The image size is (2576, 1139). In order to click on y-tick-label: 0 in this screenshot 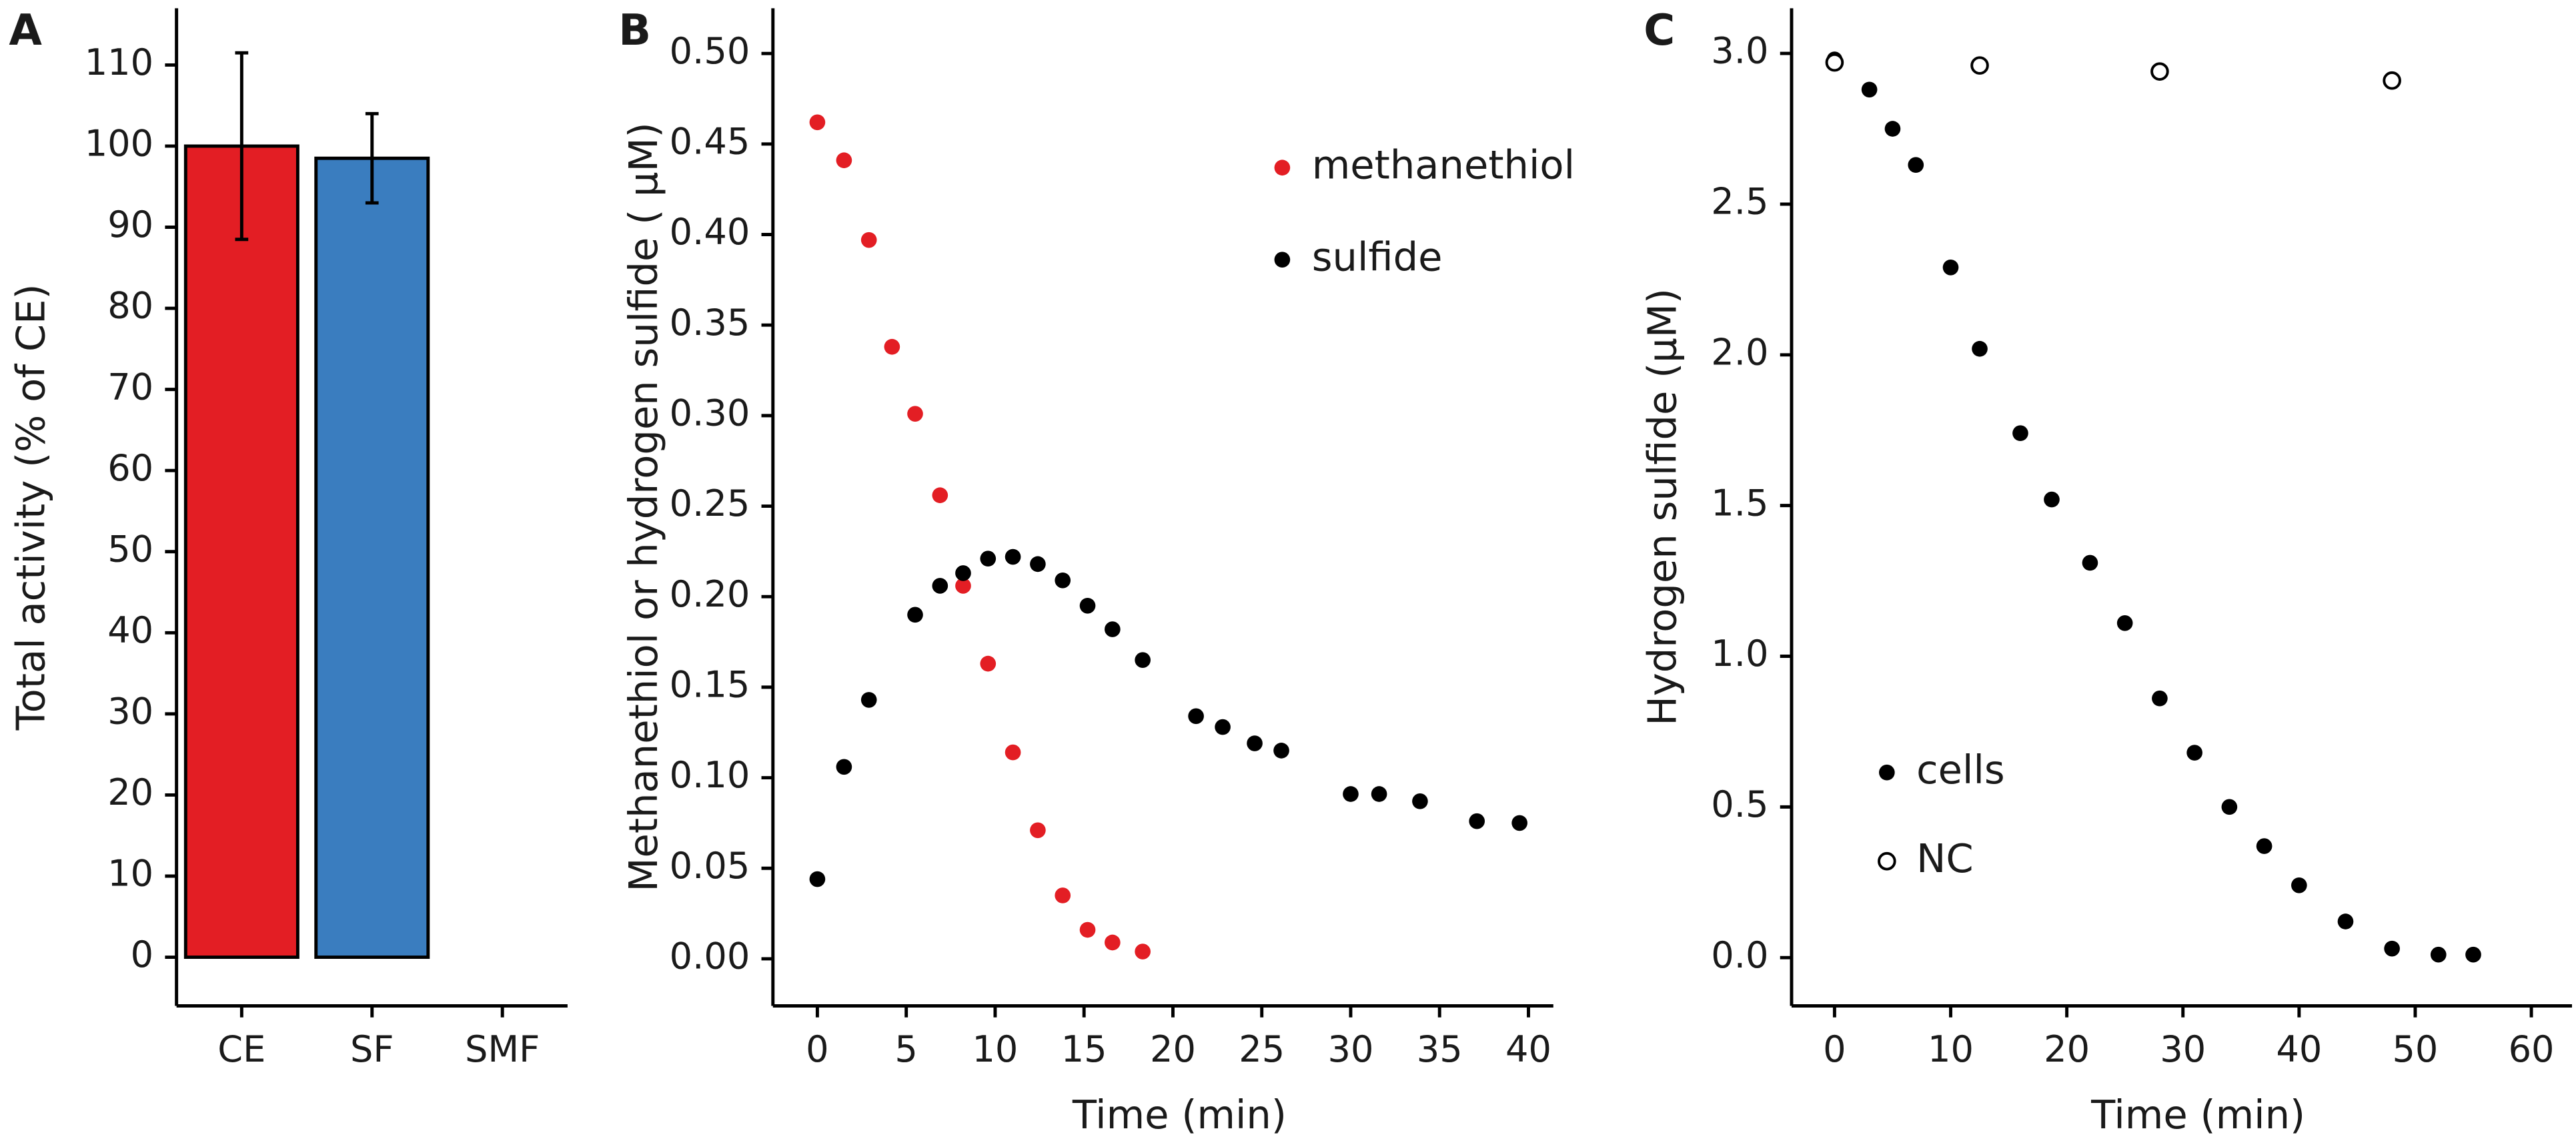, I will do `click(142, 954)`.